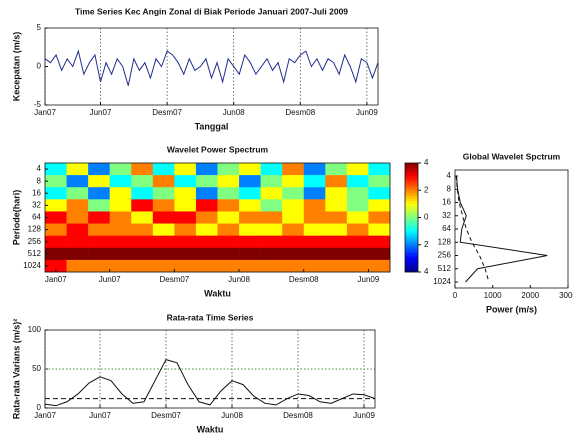 The height and width of the screenshot is (442, 573). Describe the element at coordinates (45, 112) in the screenshot. I see `x-tick-label: Jan07` at that location.